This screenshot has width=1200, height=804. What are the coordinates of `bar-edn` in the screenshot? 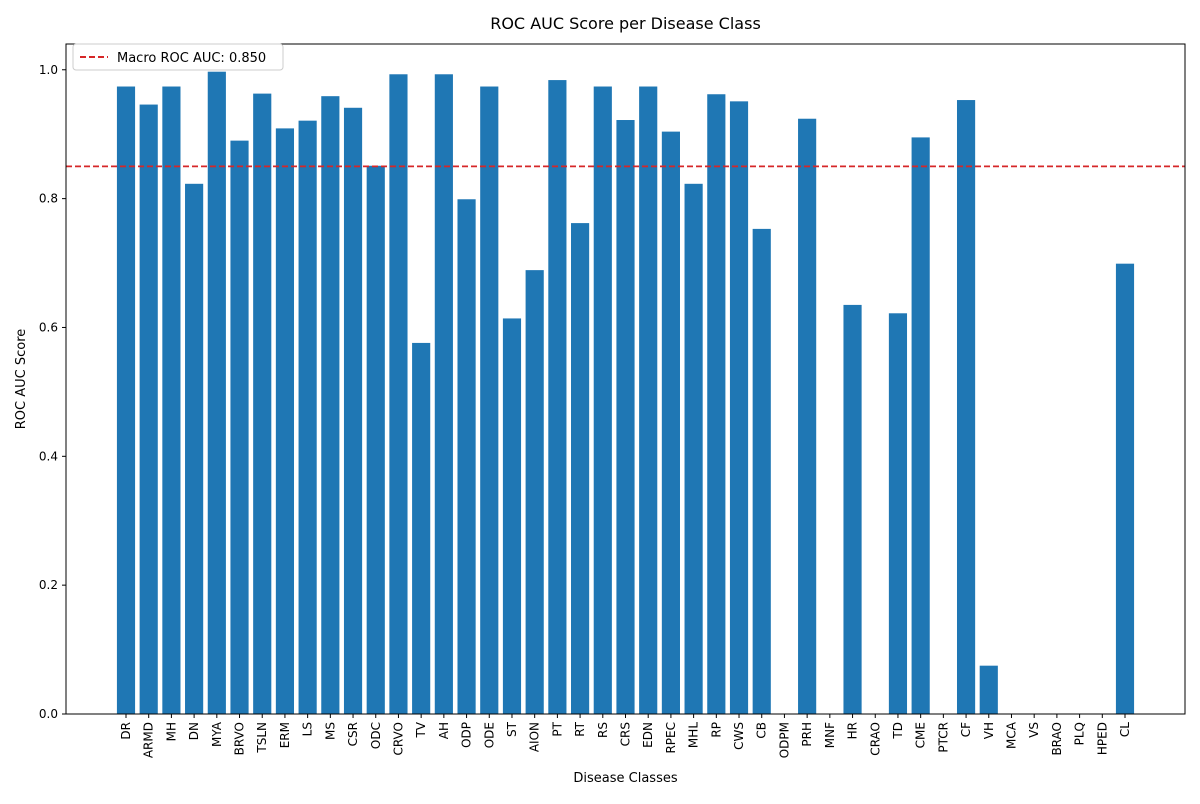 It's located at (648, 400).